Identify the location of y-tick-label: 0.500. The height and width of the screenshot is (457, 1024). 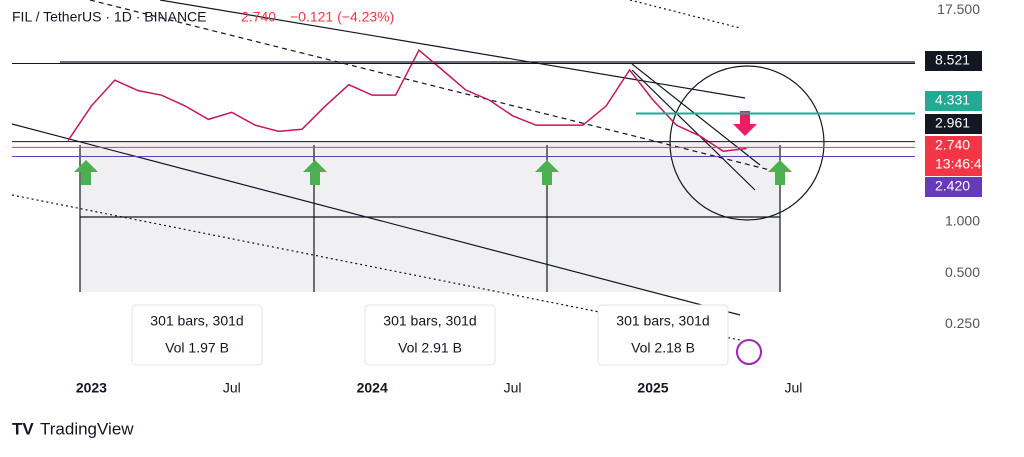
(962, 272).